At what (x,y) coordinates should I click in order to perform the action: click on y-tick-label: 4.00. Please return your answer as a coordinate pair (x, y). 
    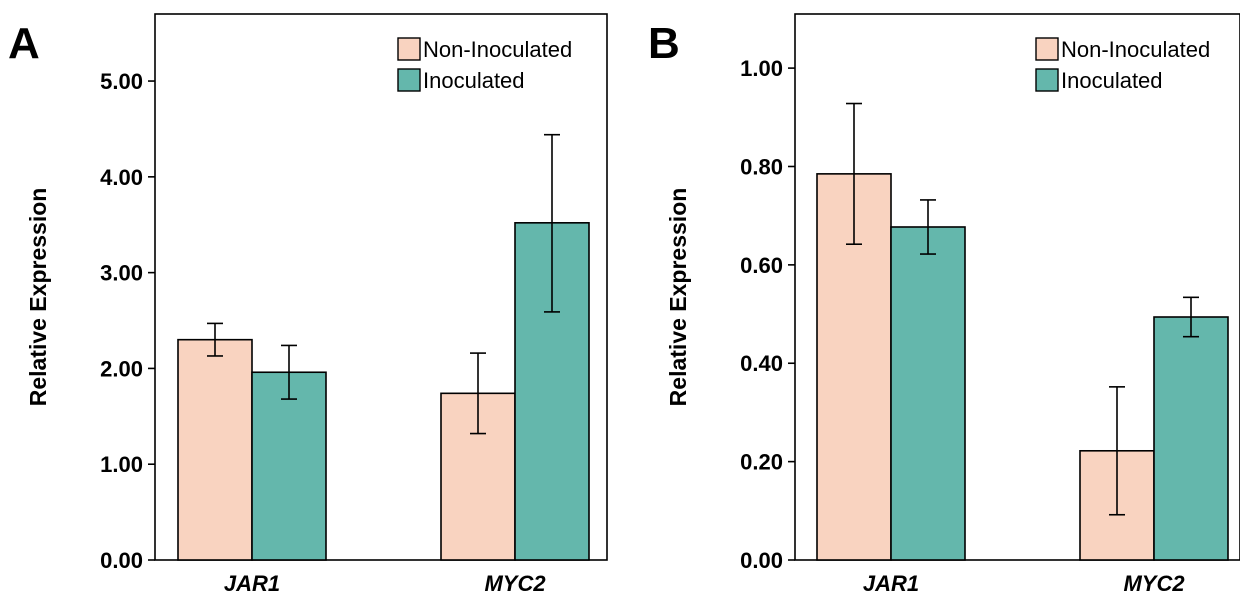
    Looking at the image, I should click on (121, 177).